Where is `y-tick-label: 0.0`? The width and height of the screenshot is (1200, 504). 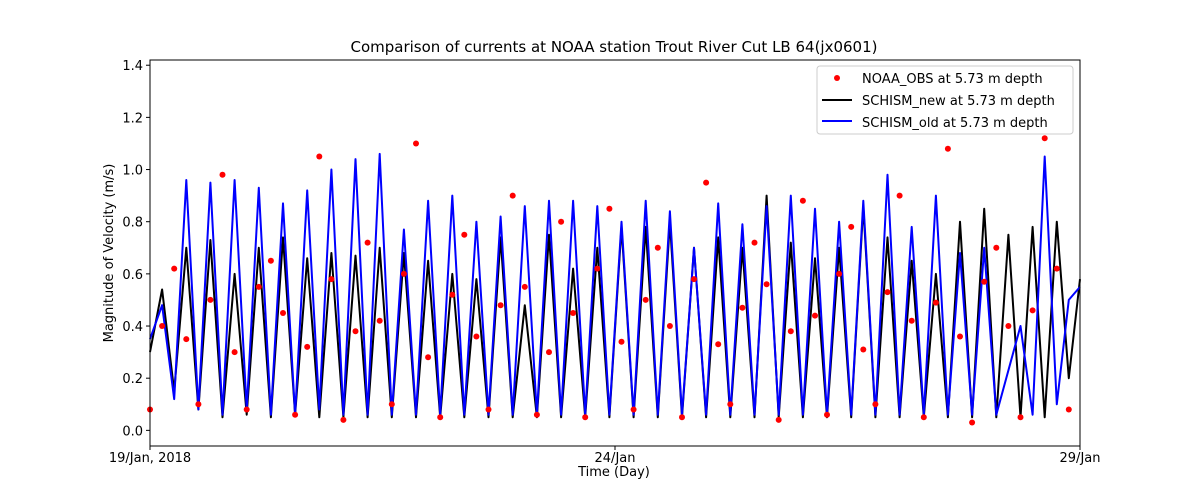
y-tick-label: 0.0 is located at coordinates (132, 431).